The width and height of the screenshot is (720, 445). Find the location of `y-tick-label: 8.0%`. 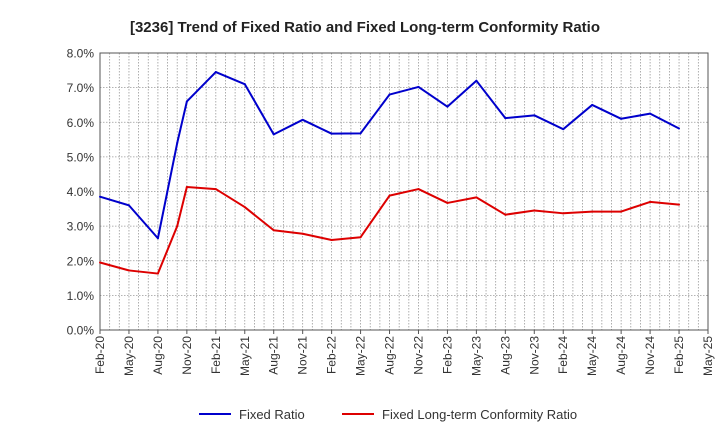

y-tick-label: 8.0% is located at coordinates (81, 54).